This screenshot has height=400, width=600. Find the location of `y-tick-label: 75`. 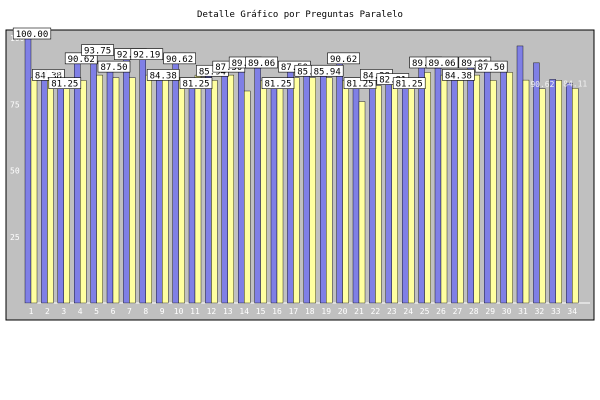

y-tick-label: 75 is located at coordinates (15, 104).